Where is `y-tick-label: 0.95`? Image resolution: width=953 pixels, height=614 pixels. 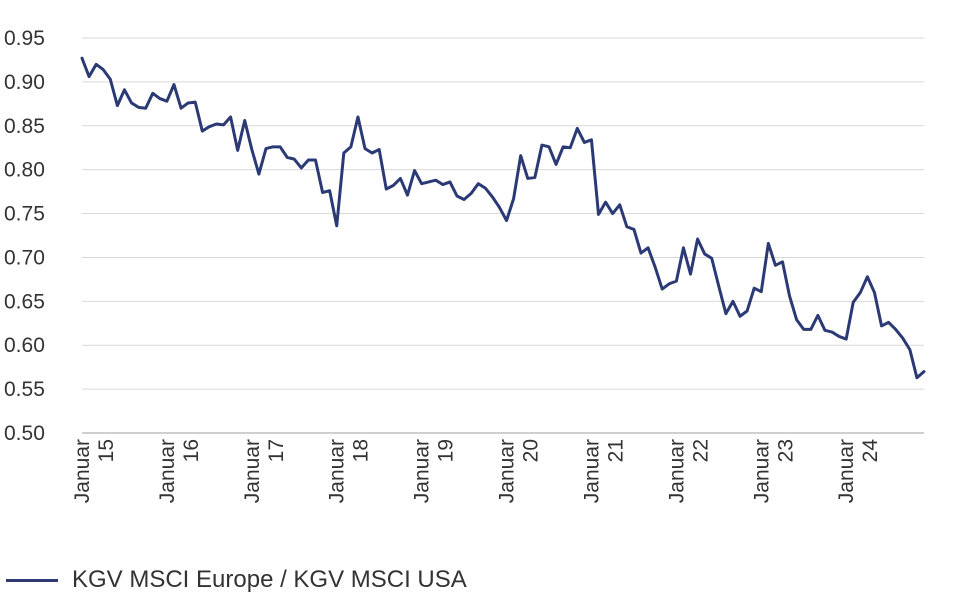
y-tick-label: 0.95 is located at coordinates (24, 38).